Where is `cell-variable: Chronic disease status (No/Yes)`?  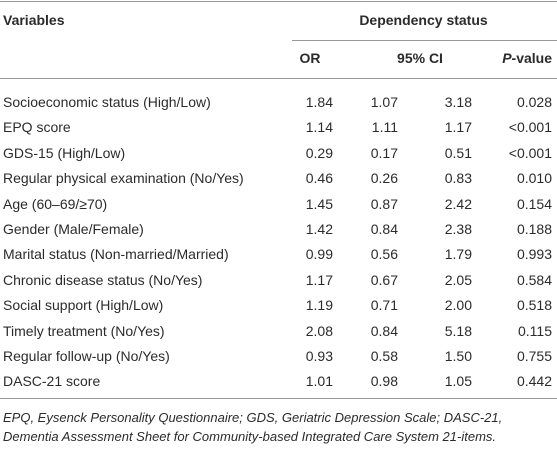 cell-variable: Chronic disease status (No/Yes) is located at coordinates (103, 279).